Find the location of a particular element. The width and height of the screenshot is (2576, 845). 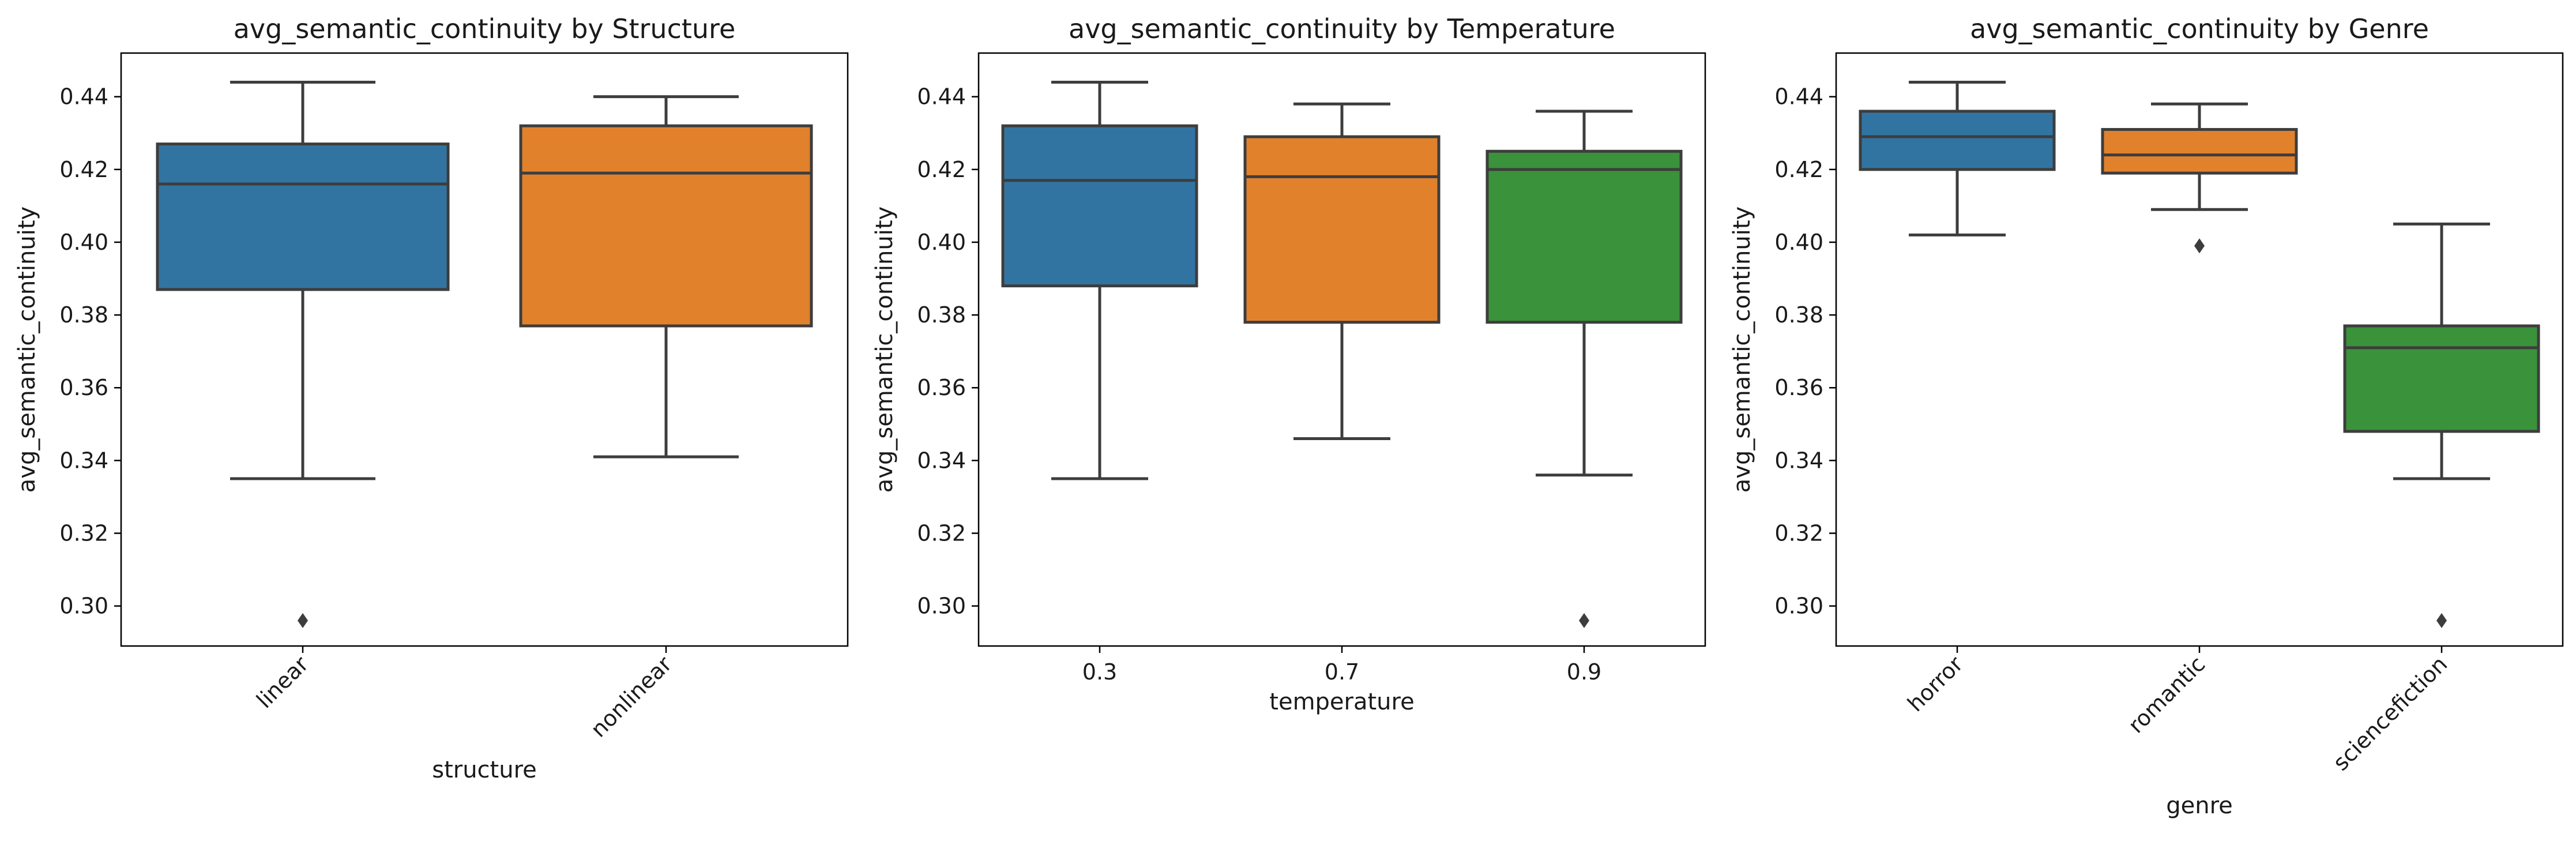

x-axis-label: temperature is located at coordinates (1341, 702).